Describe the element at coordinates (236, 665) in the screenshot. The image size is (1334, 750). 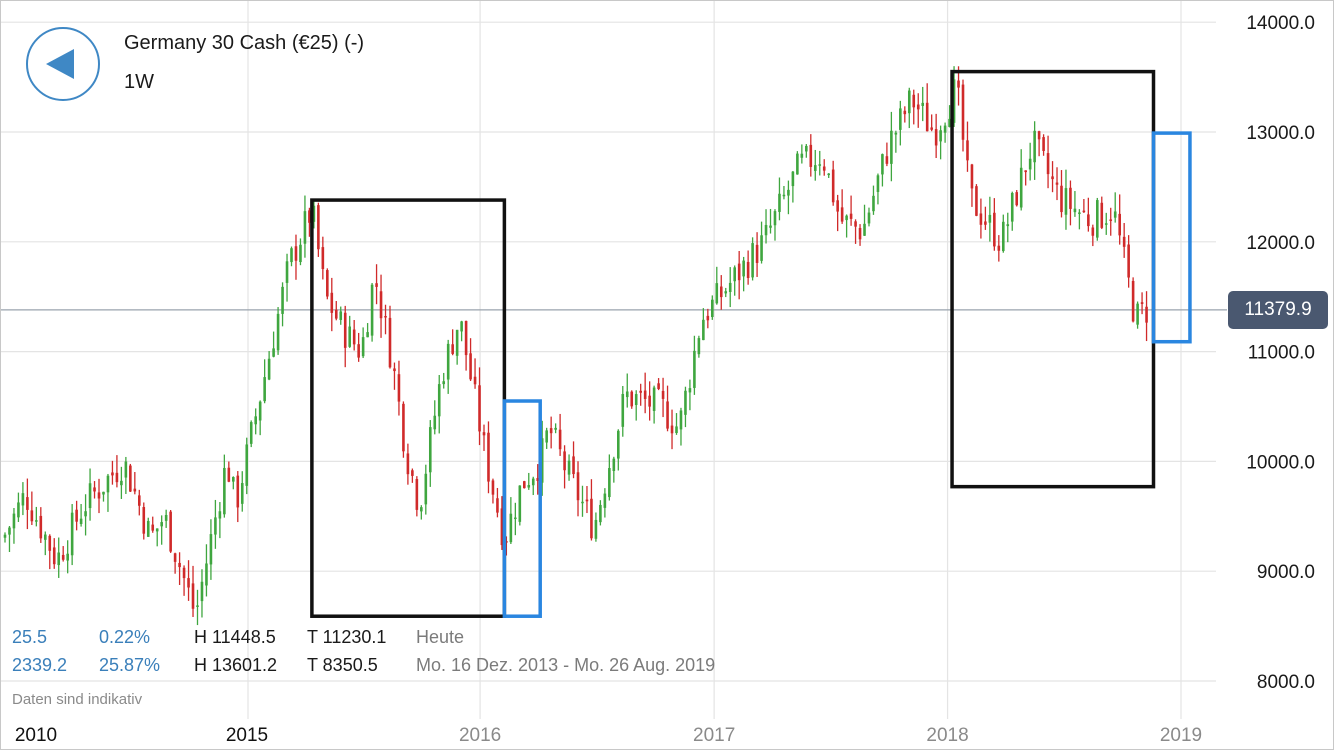
I see `range-high-value: H 13601.2` at that location.